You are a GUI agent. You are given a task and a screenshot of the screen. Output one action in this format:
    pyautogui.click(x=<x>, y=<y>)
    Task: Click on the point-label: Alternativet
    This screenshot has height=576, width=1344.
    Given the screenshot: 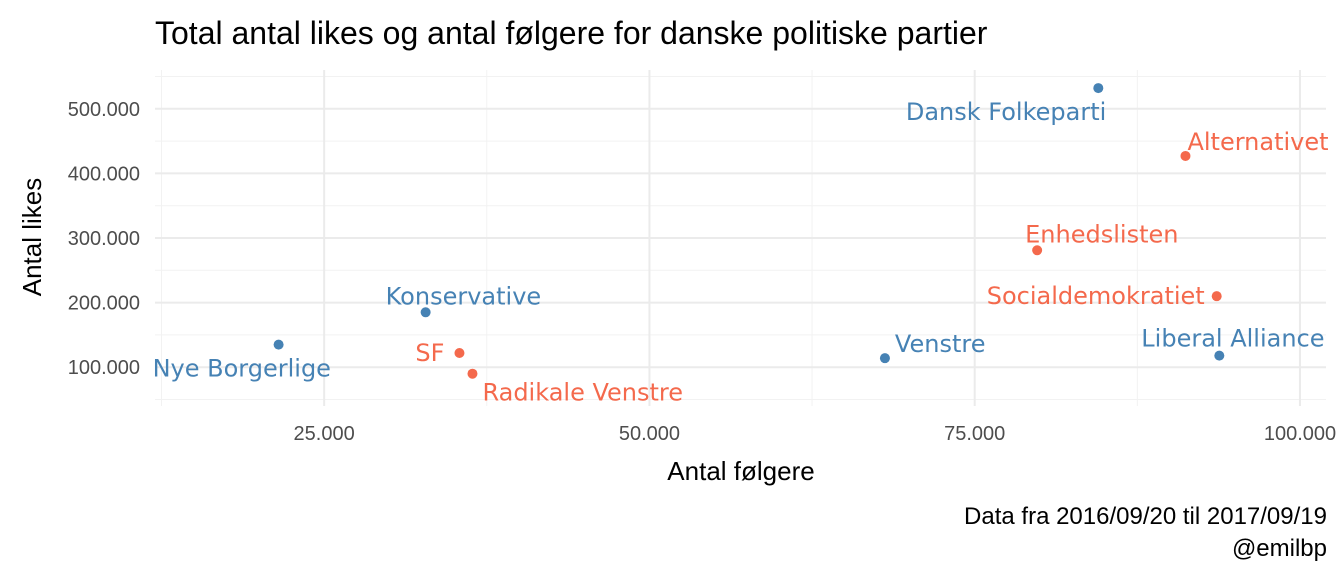 What is the action you would take?
    pyautogui.click(x=1257, y=142)
    